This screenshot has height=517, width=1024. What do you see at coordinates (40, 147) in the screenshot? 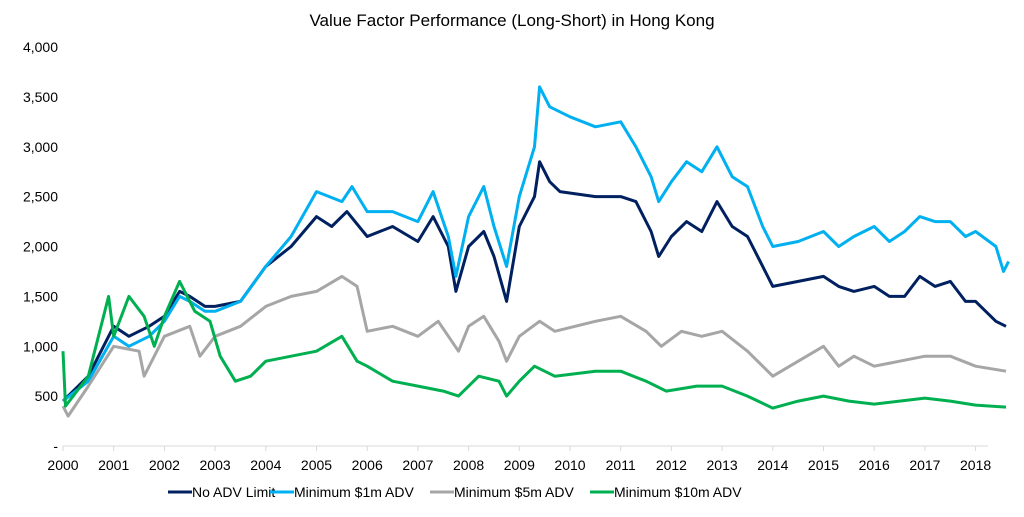
I see `y-tick-label: 3,000` at bounding box center [40, 147].